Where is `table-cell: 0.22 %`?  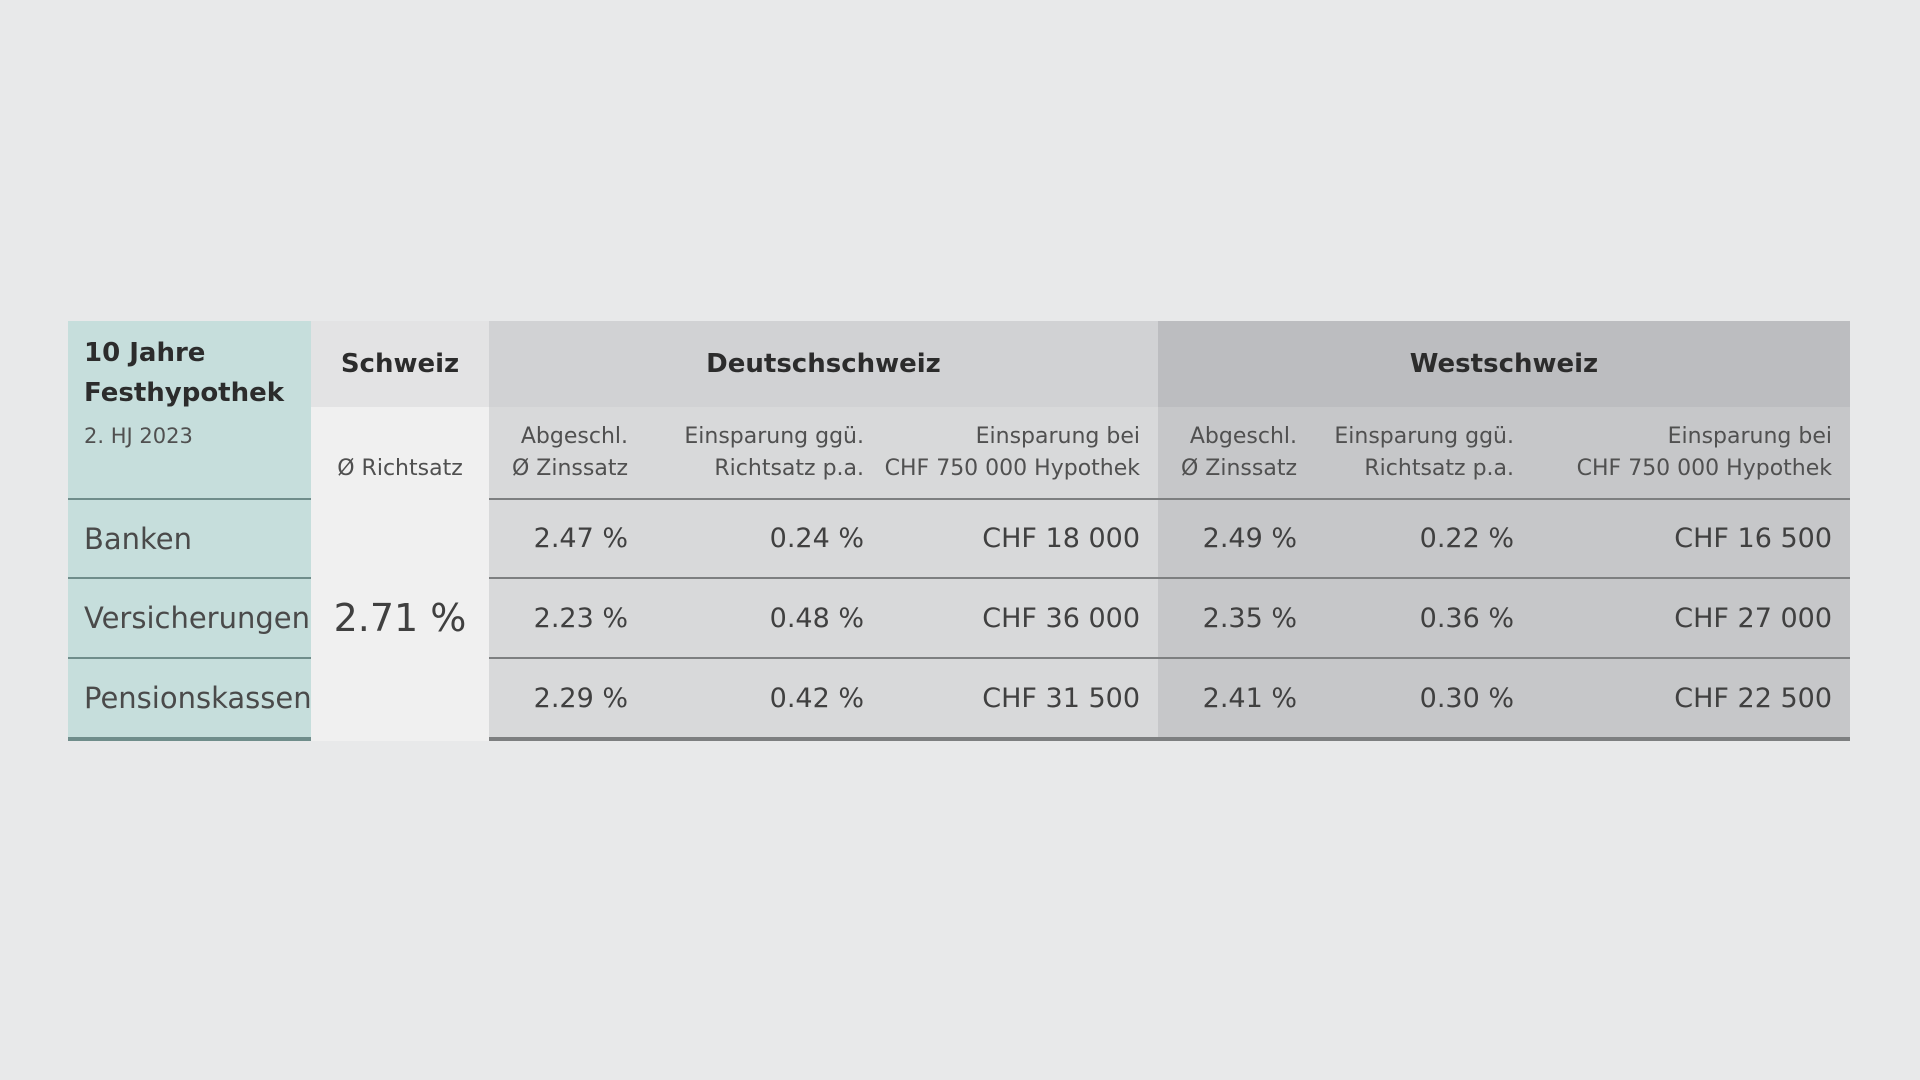 table-cell: 0.22 % is located at coordinates (1423, 537).